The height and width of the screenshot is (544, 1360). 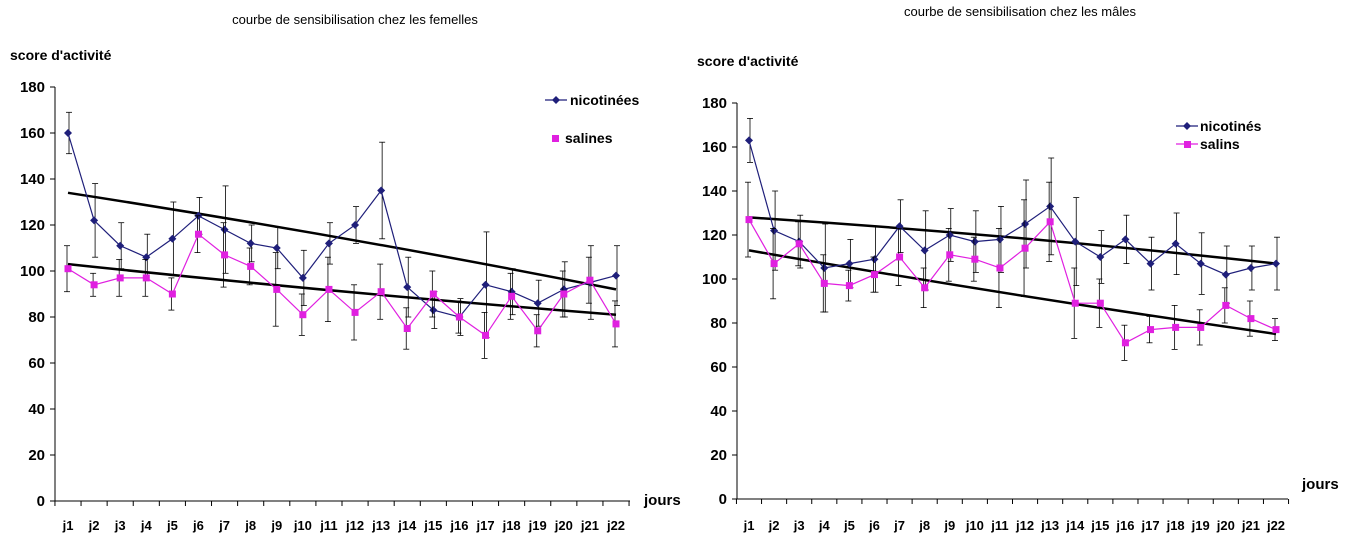 I want to click on legend: nicotinés salins, so click(x=1219, y=135).